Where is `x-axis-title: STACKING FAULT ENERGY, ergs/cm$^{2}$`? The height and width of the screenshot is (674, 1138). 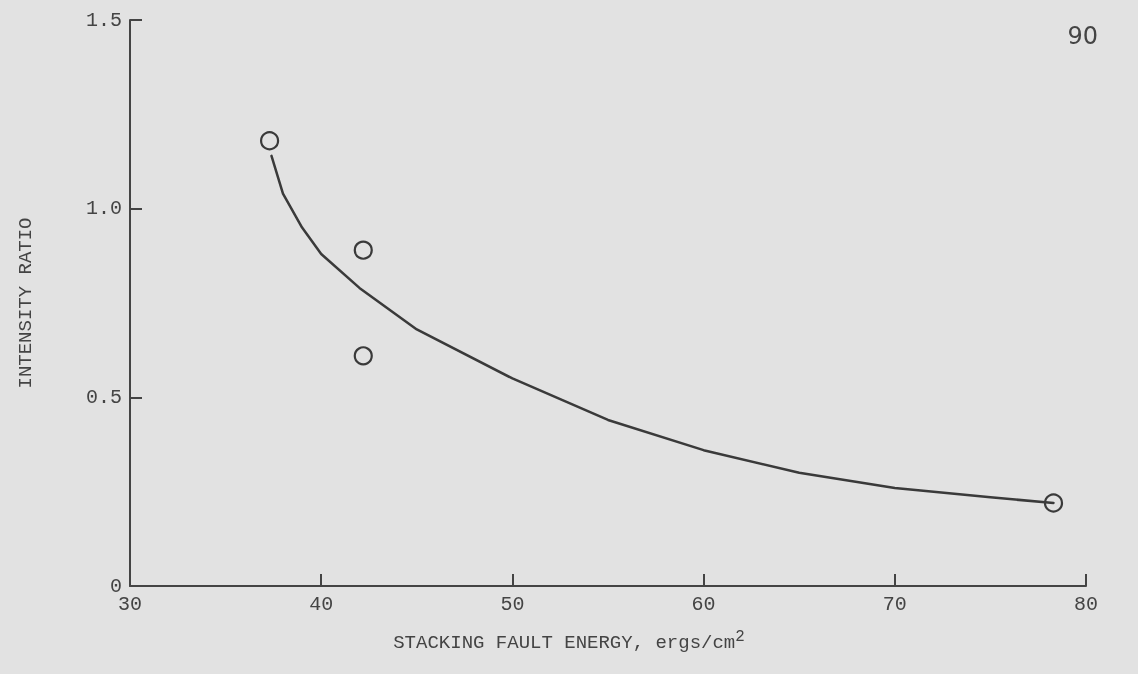
x-axis-title: STACKING FAULT ENERGY, ergs/cm$^{2}$ is located at coordinates (569, 641).